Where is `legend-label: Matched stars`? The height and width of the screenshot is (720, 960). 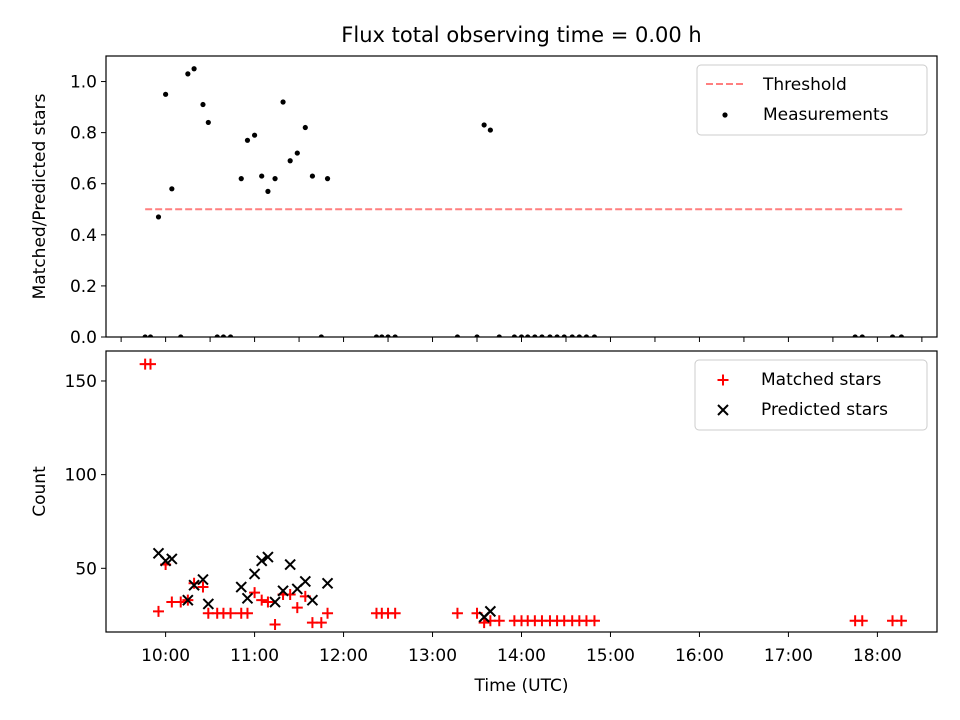 legend-label: Matched stars is located at coordinates (821, 380).